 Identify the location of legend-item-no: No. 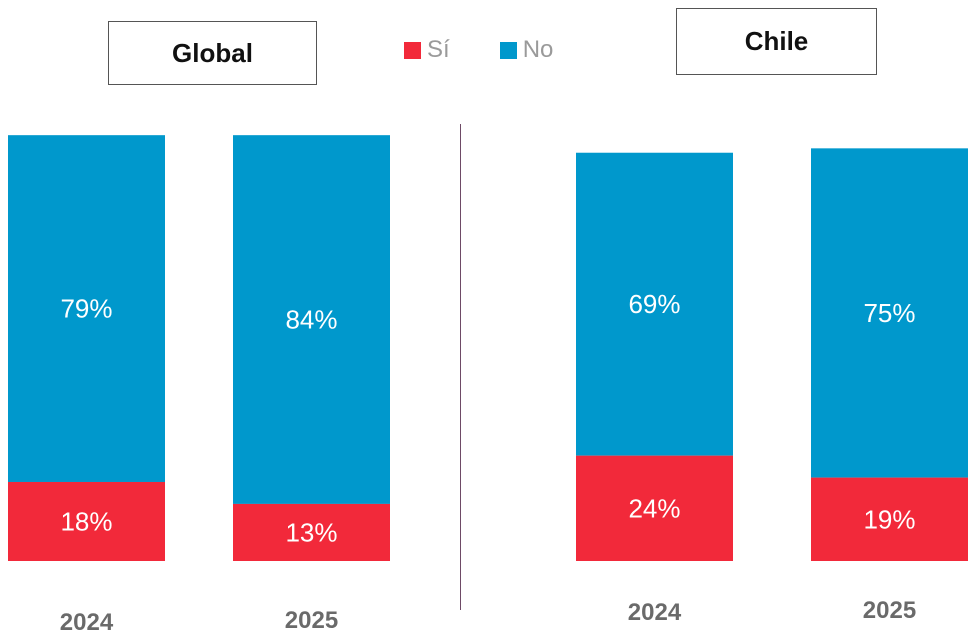
(526, 50).